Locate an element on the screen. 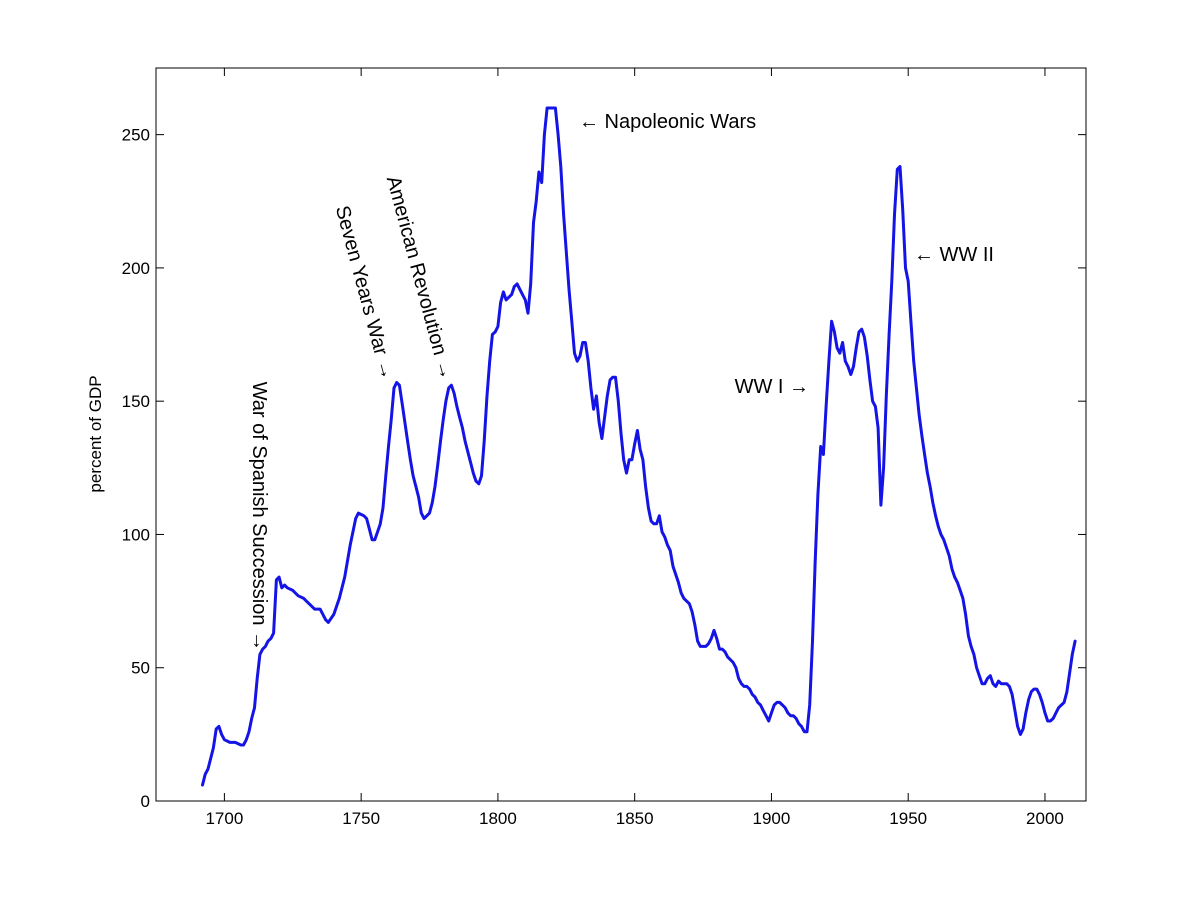 The width and height of the screenshot is (1200, 905). x-tick-label: 1850 is located at coordinates (635, 818).